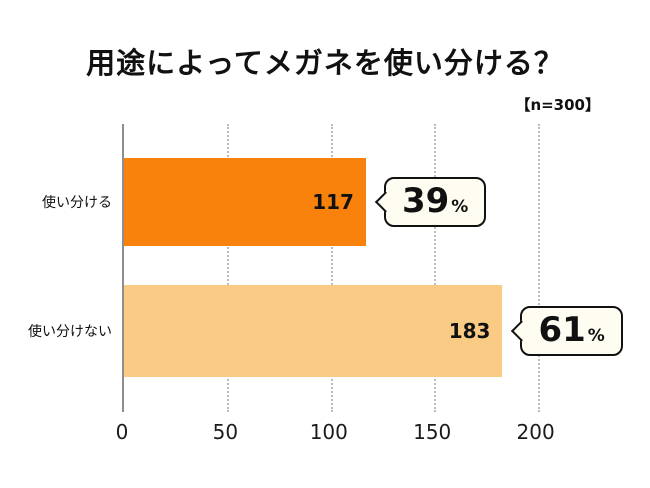 This screenshot has width=650, height=488. Describe the element at coordinates (325, 63) in the screenshot. I see `chart-title: 用途によってメガネを使い分ける？` at that location.